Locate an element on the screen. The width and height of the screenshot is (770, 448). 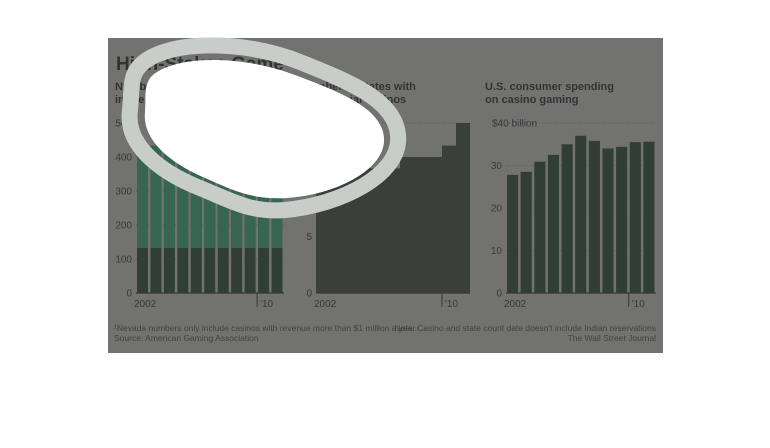
source-note: Source: American Gaming Association is located at coordinates (186, 338).